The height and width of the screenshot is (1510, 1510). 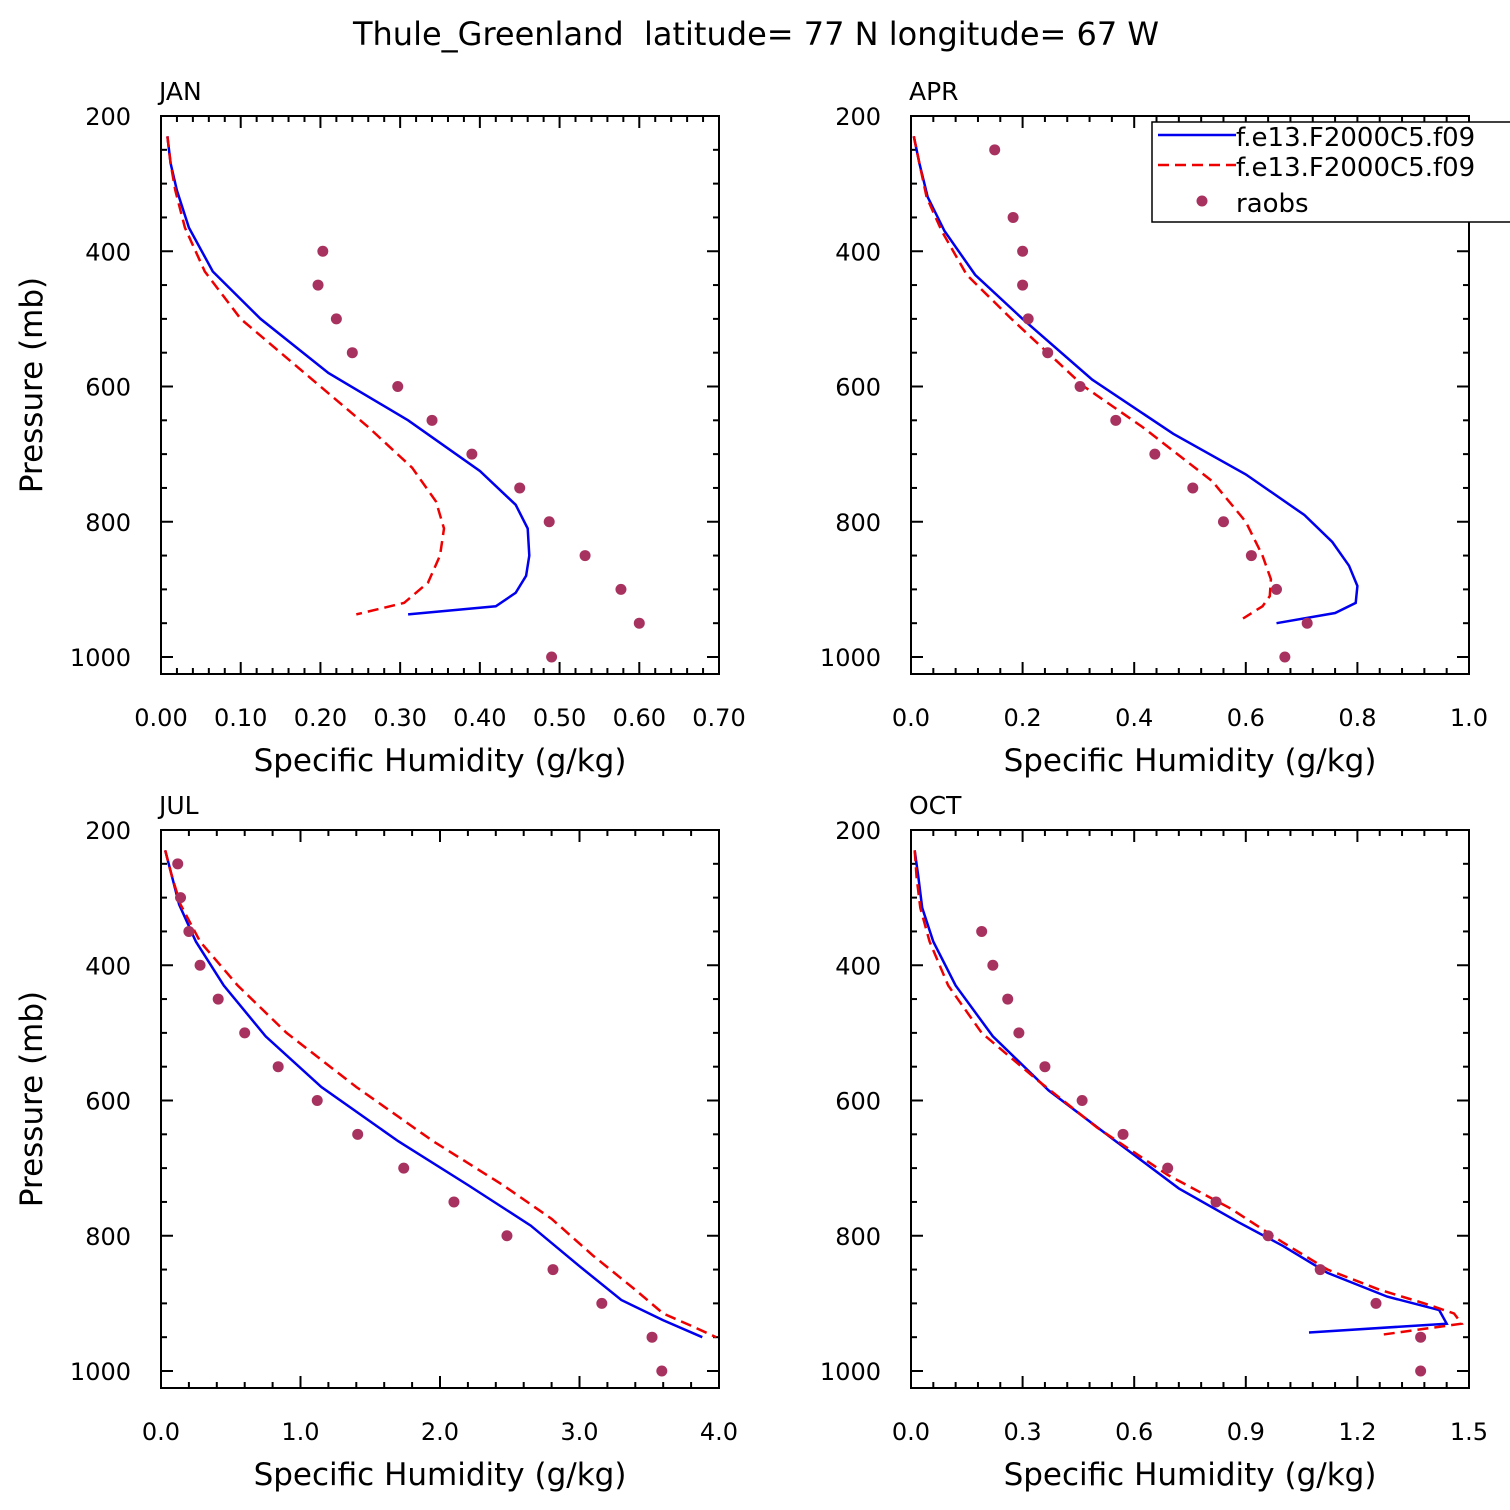 I want to click on x-tick-label: 1.2, so click(x=1357, y=1432).